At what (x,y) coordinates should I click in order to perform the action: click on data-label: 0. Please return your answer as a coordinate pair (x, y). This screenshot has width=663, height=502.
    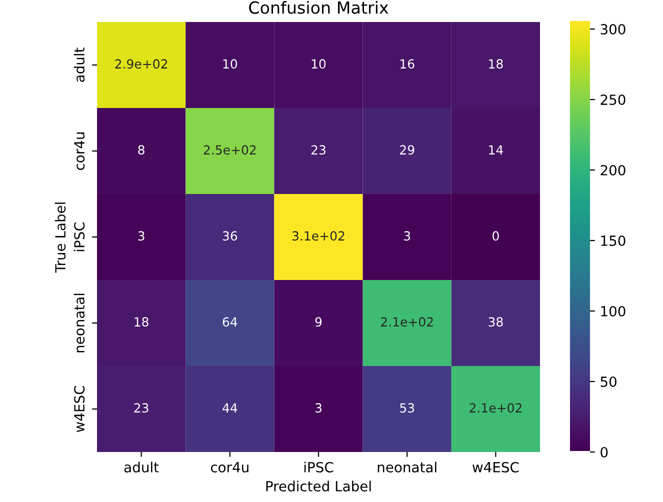
    Looking at the image, I should click on (495, 236).